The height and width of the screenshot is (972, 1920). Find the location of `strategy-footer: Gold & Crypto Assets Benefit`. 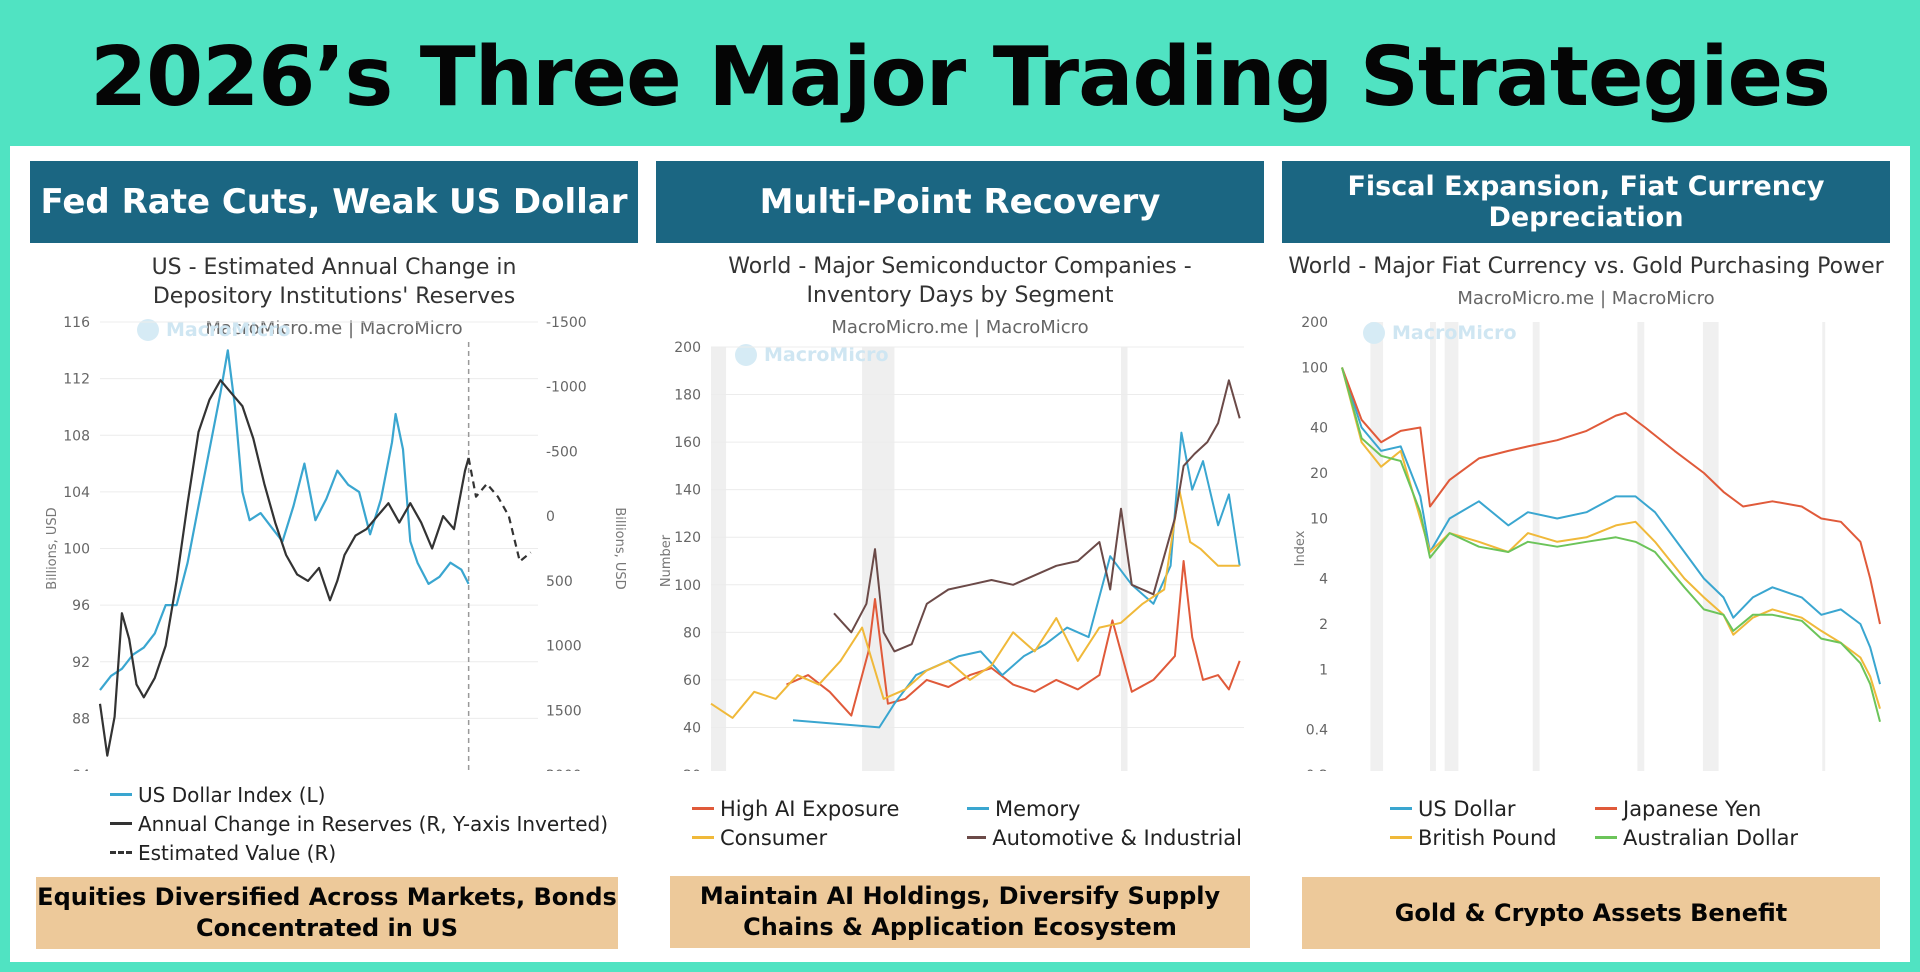

strategy-footer: Gold & Crypto Assets Benefit is located at coordinates (1591, 913).